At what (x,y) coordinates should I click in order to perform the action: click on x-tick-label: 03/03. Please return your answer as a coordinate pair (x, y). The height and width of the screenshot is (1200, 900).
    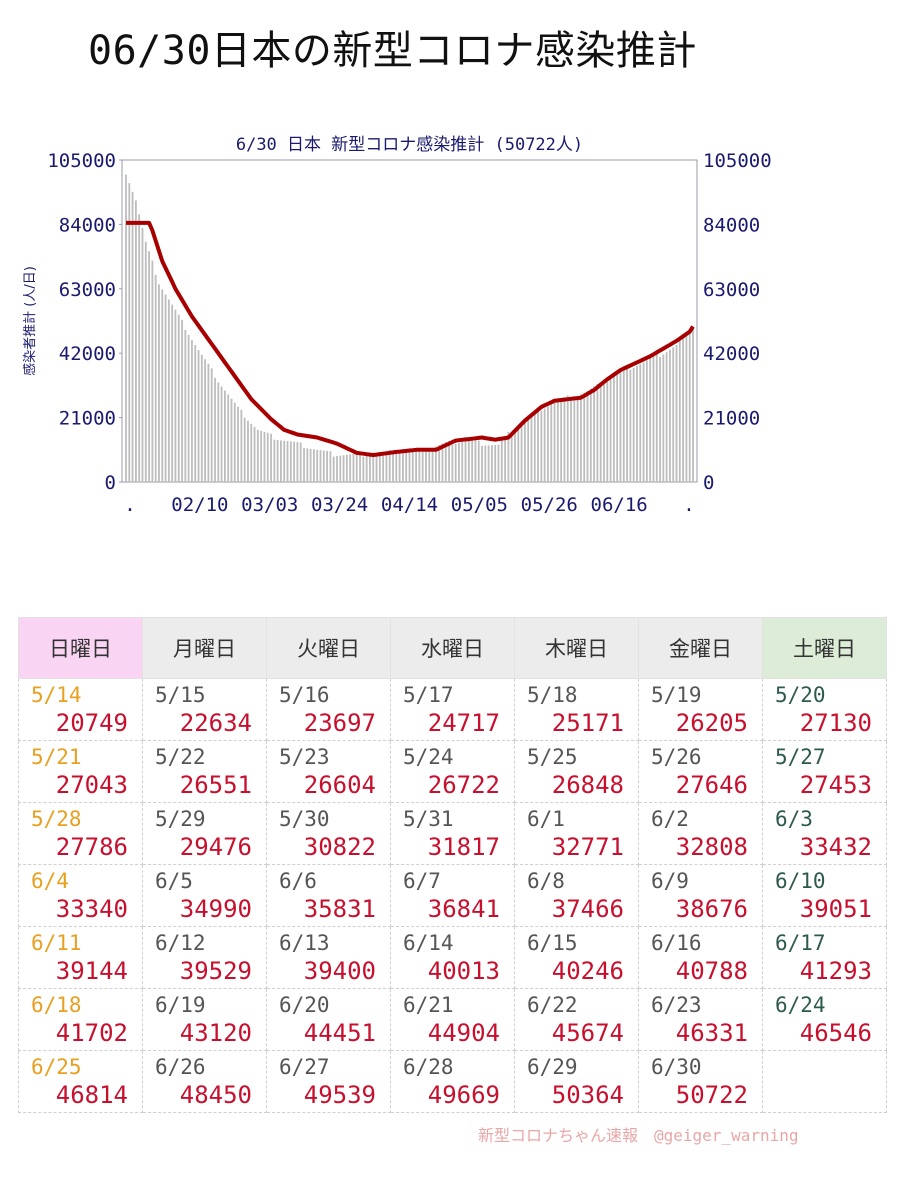
    Looking at the image, I should click on (269, 505).